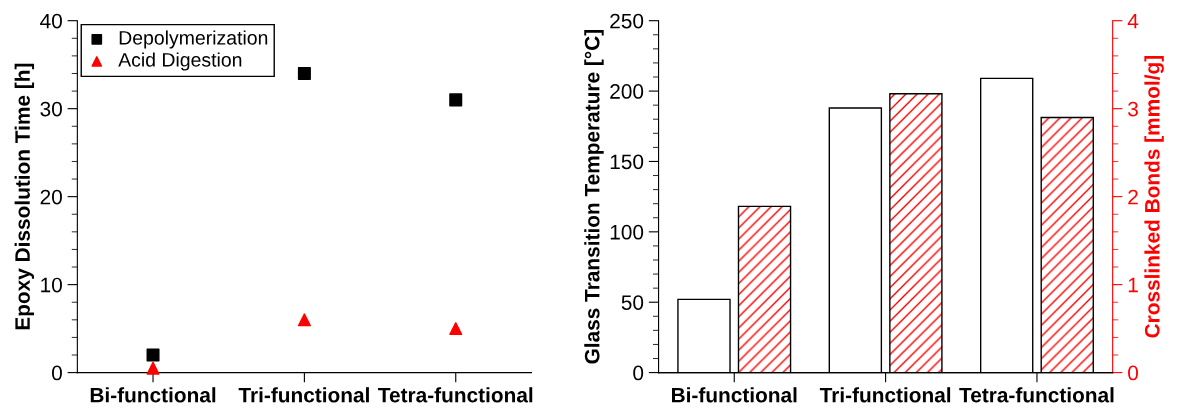 Image resolution: width=1190 pixels, height=414 pixels. Describe the element at coordinates (51, 109) in the screenshot. I see `y-tick-label: 30` at that location.